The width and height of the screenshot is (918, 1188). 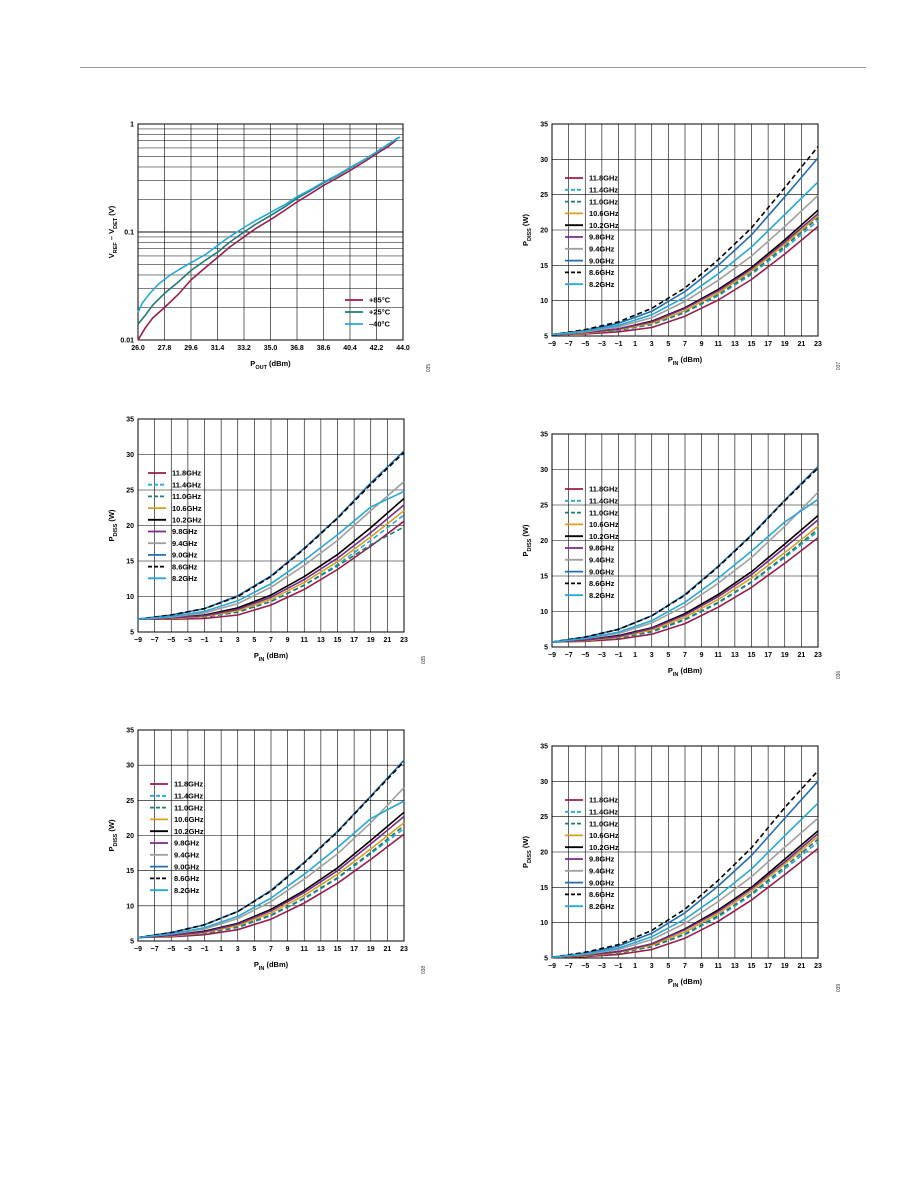 I want to click on x-tick-label: 27.8, so click(x=165, y=348).